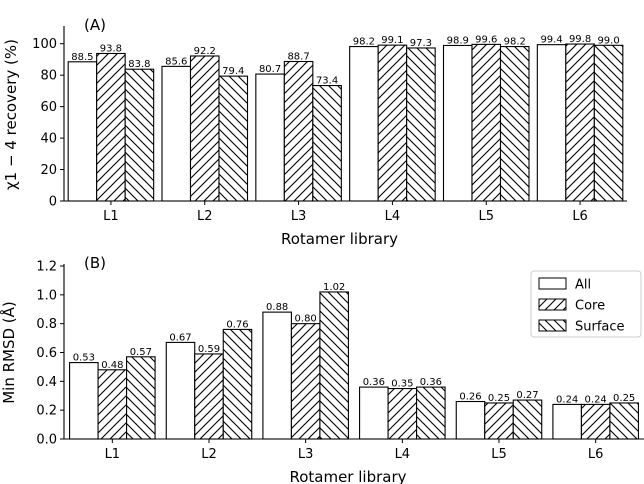  Describe the element at coordinates (596, 399) in the screenshot. I see `data-label-core-l6: 0.24` at that location.